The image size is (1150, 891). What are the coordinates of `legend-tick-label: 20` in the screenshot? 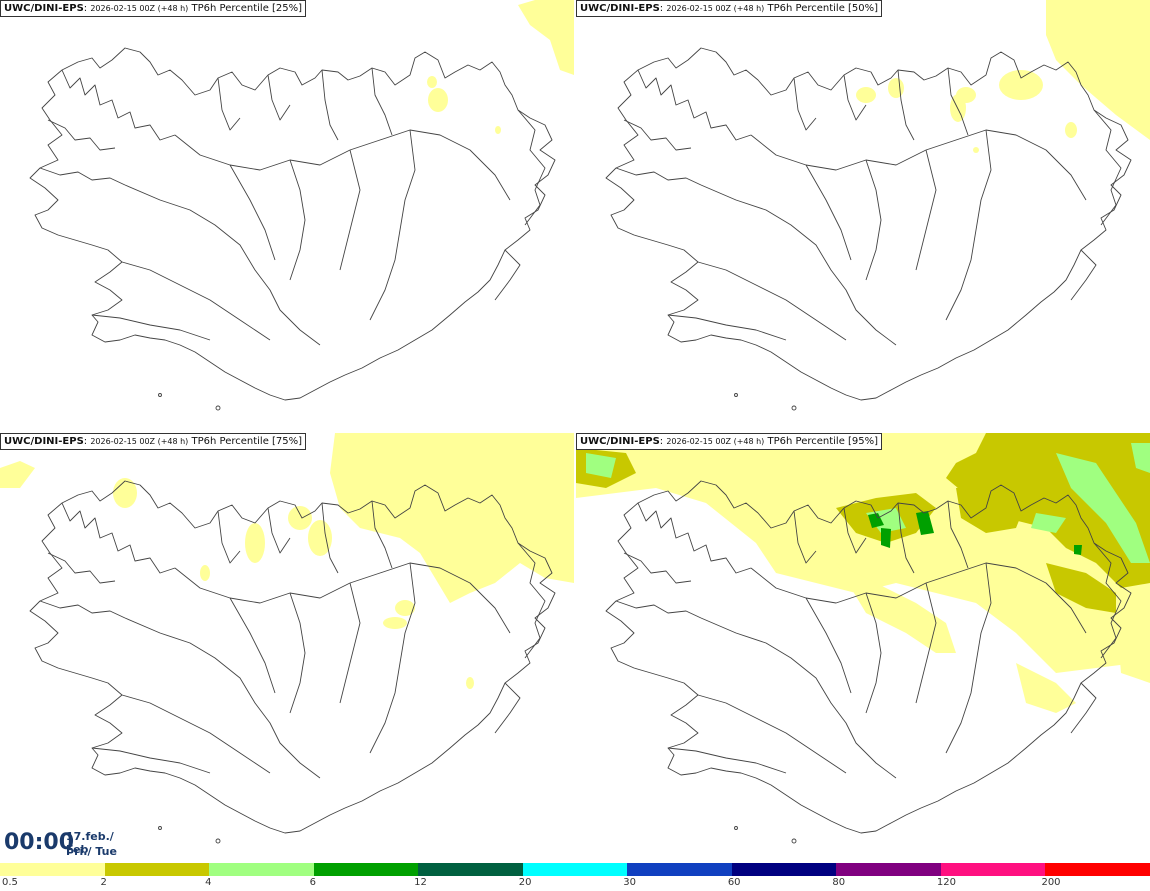 It's located at (525, 882).